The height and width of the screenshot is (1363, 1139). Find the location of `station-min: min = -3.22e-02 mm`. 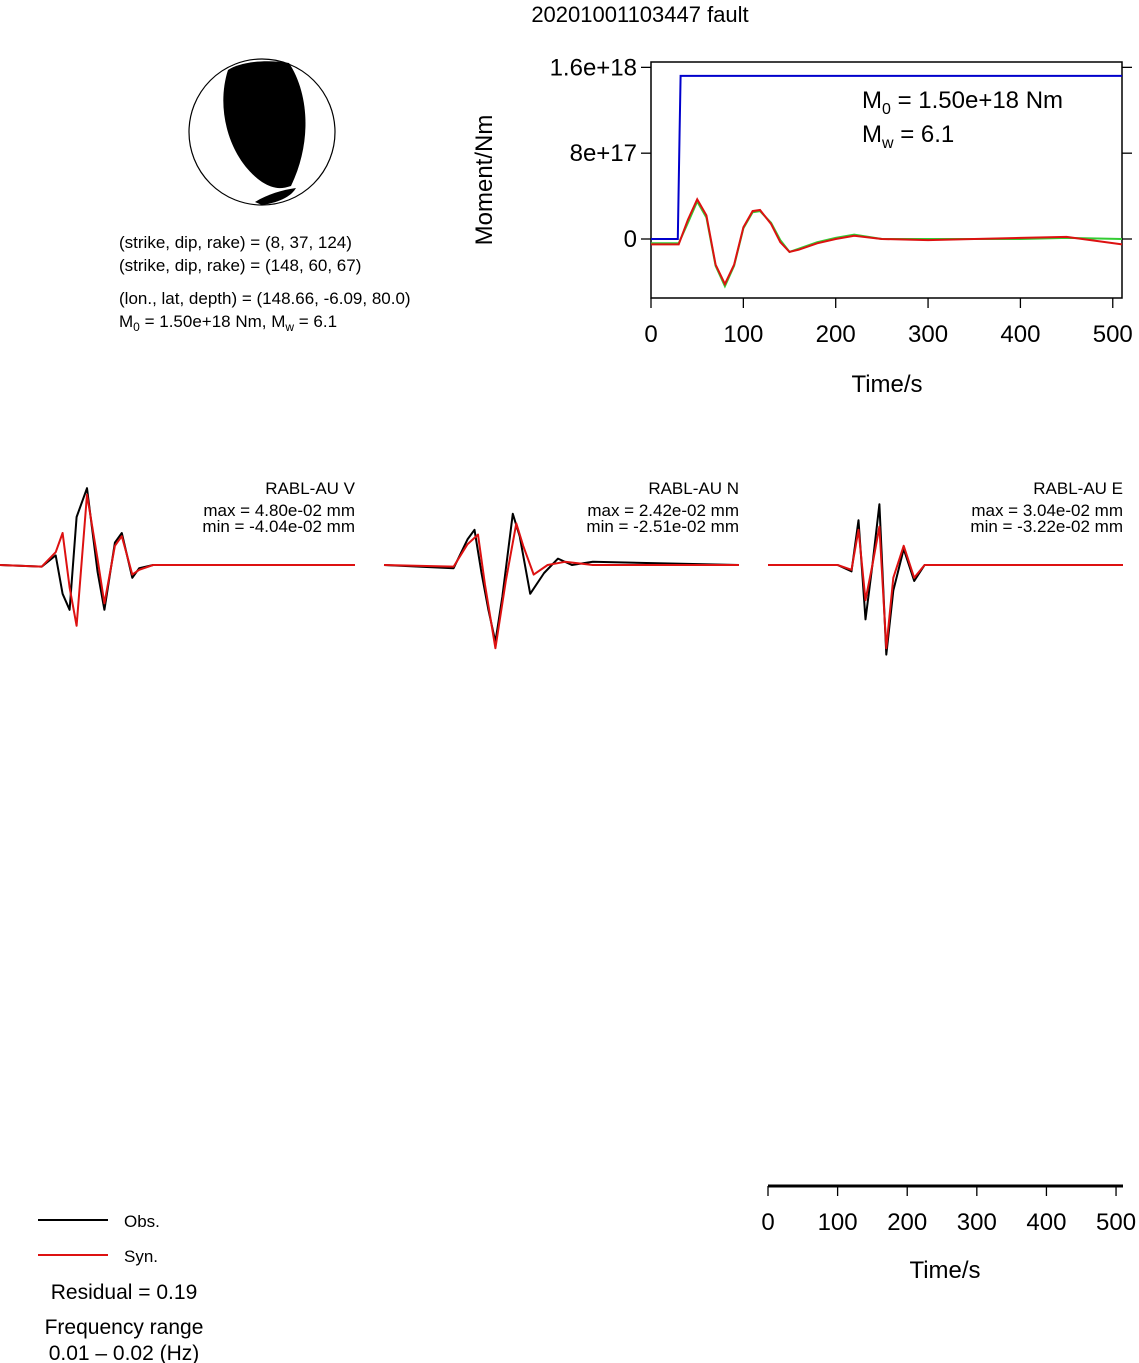

station-min: min = -3.22e-02 mm is located at coordinates (1046, 526).